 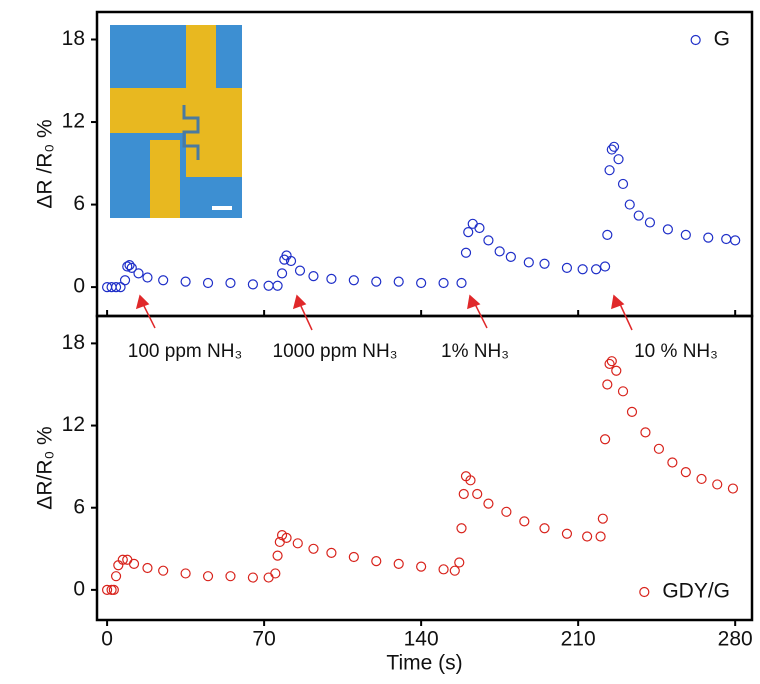 I want to click on inset-micrograph, so click(x=176, y=121).